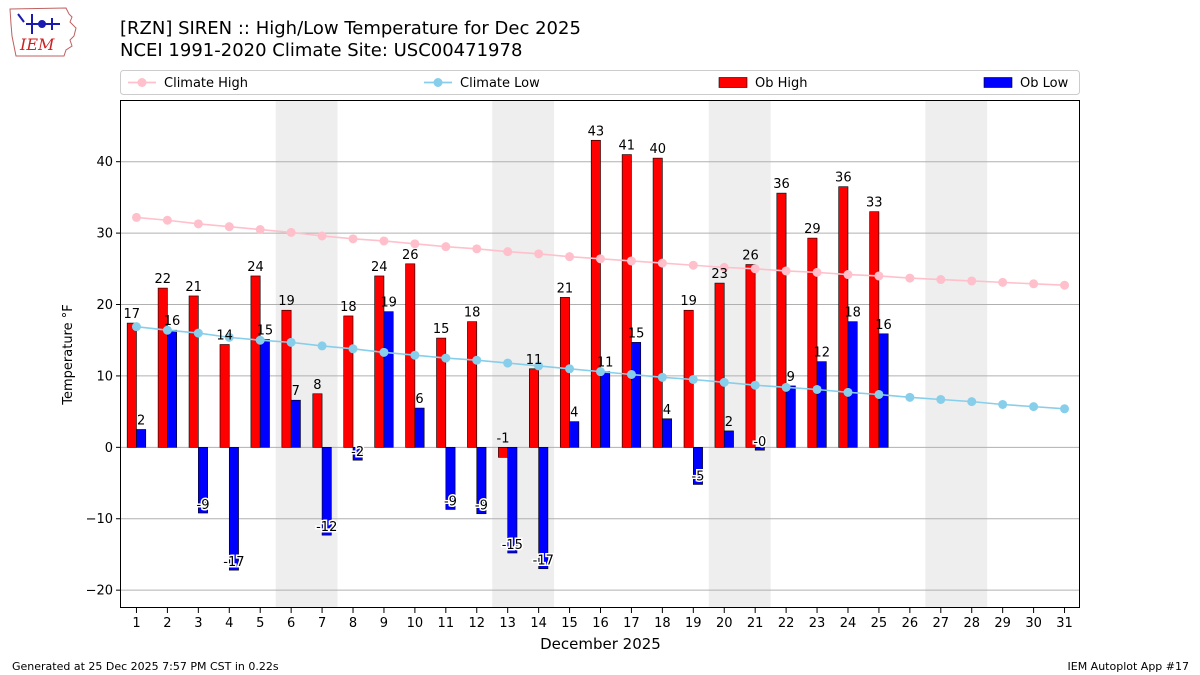 The width and height of the screenshot is (1200, 675). Describe the element at coordinates (1002, 623) in the screenshot. I see `x-tick-label: 29` at that location.